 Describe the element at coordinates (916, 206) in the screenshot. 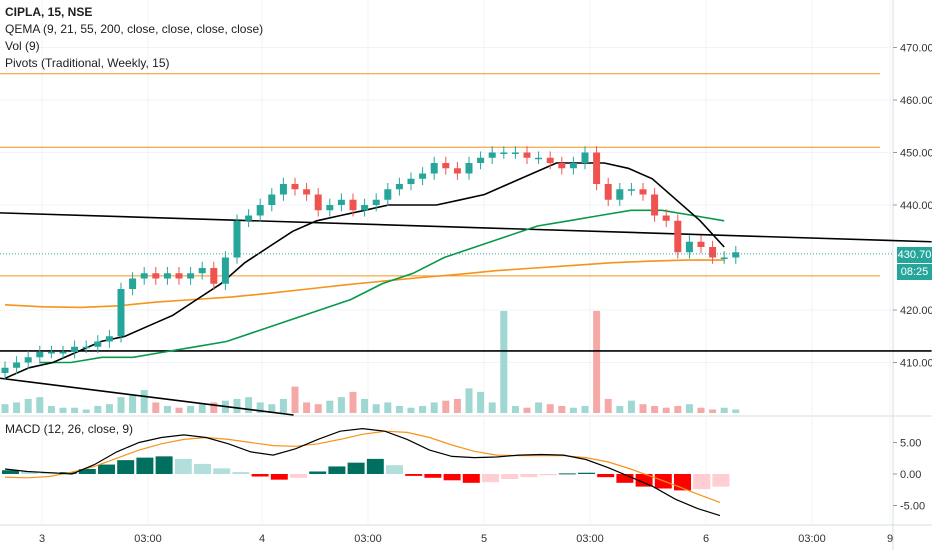

I see `price-tick-label: 440.00` at that location.